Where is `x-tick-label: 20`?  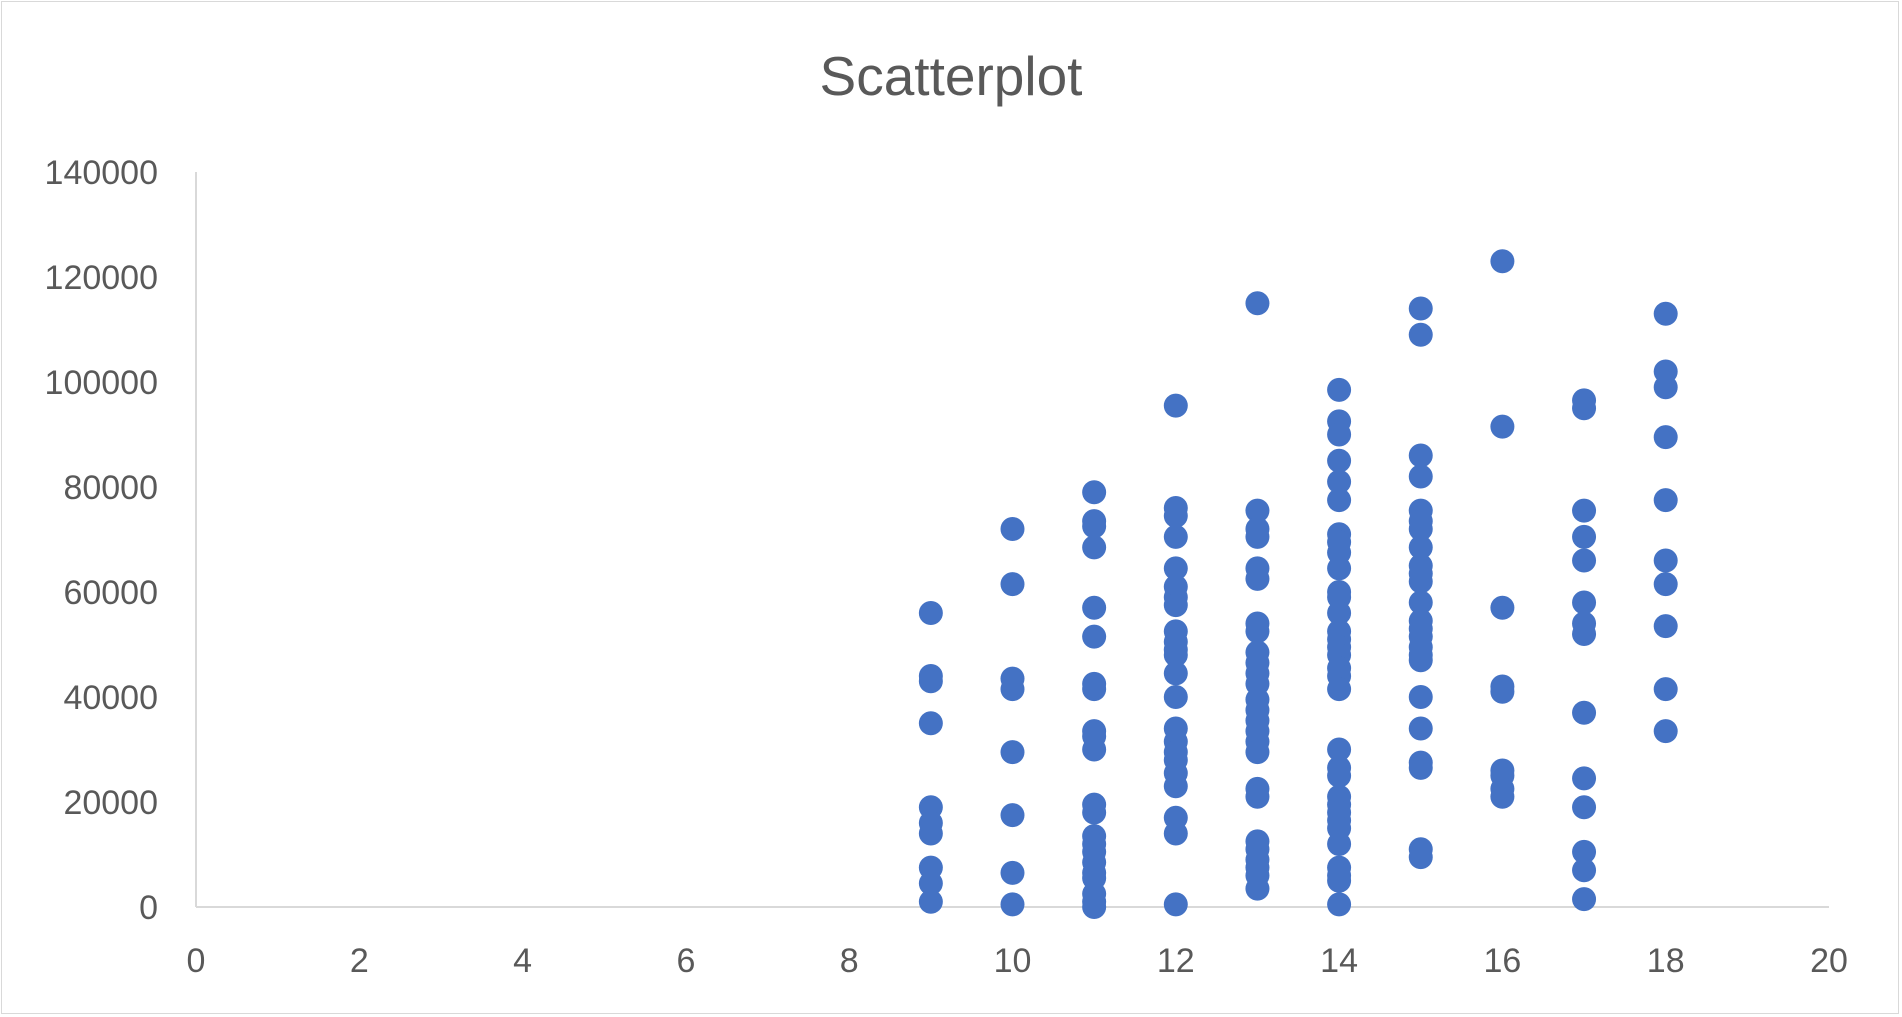 x-tick-label: 20 is located at coordinates (1829, 961).